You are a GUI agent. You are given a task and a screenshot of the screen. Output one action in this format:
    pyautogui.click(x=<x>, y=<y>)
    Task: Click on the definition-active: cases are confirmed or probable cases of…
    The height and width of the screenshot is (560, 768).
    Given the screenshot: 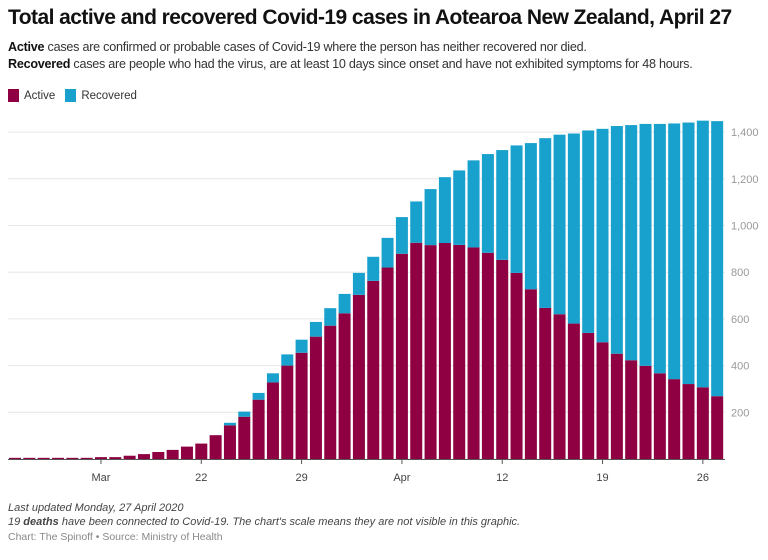 What is the action you would take?
    pyautogui.click(x=315, y=47)
    